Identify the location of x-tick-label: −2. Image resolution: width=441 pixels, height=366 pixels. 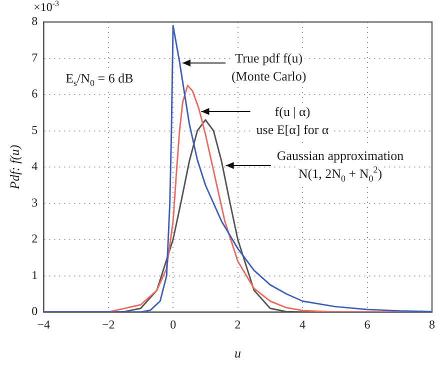
(108, 324).